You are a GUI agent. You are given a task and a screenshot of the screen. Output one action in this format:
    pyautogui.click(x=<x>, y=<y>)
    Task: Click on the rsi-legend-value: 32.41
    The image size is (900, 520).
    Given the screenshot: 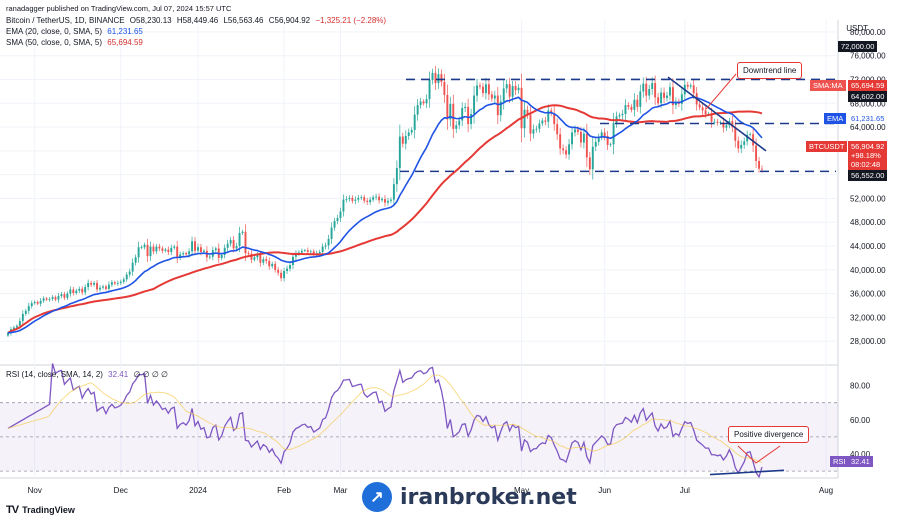 What is the action you would take?
    pyautogui.click(x=118, y=374)
    